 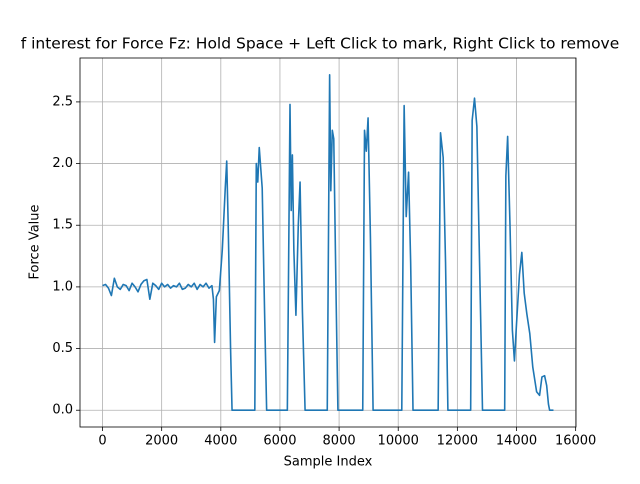 I want to click on x-tick-label: 8000, so click(x=339, y=441).